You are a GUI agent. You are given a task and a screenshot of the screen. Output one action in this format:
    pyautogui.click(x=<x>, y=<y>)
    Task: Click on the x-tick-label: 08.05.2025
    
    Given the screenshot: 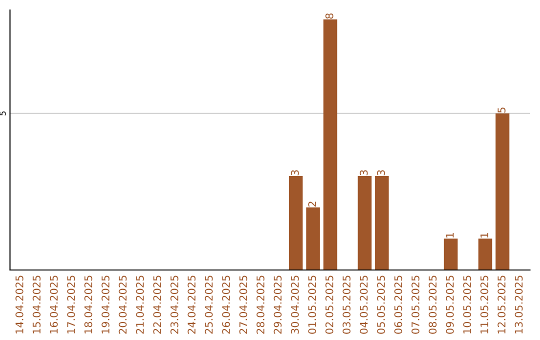 What is the action you would take?
    pyautogui.click(x=432, y=305)
    